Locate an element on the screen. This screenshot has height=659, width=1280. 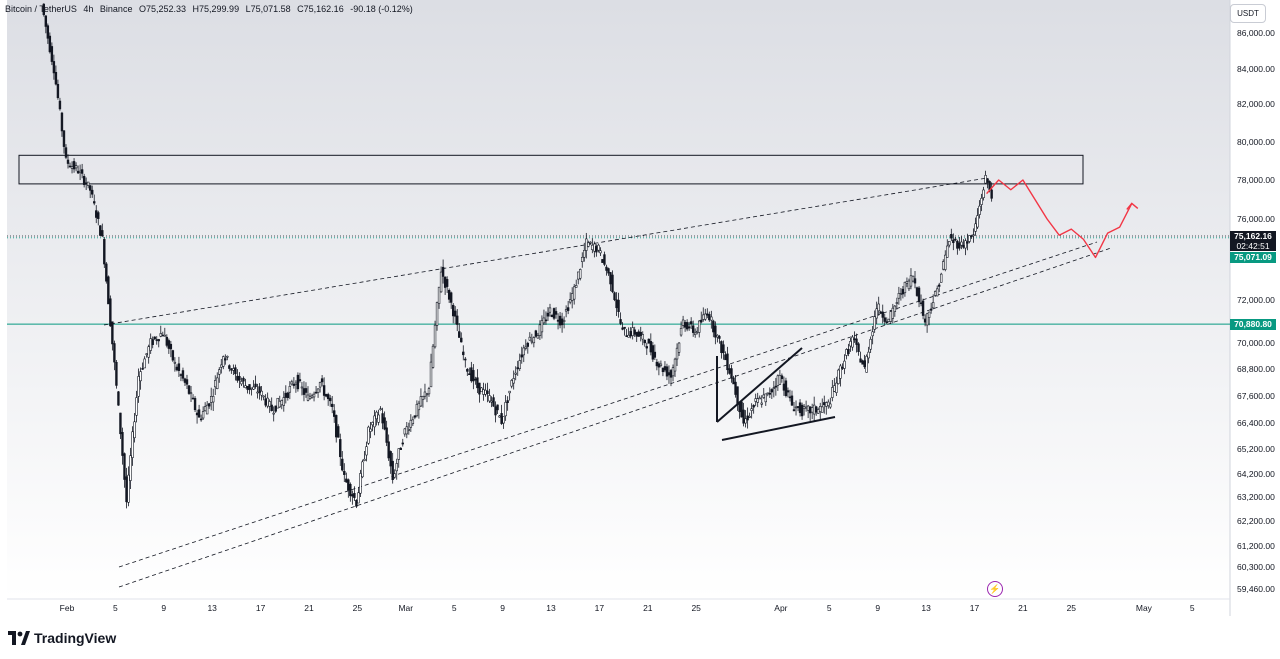
price-axis-label: 80,000.00 is located at coordinates (1256, 142).